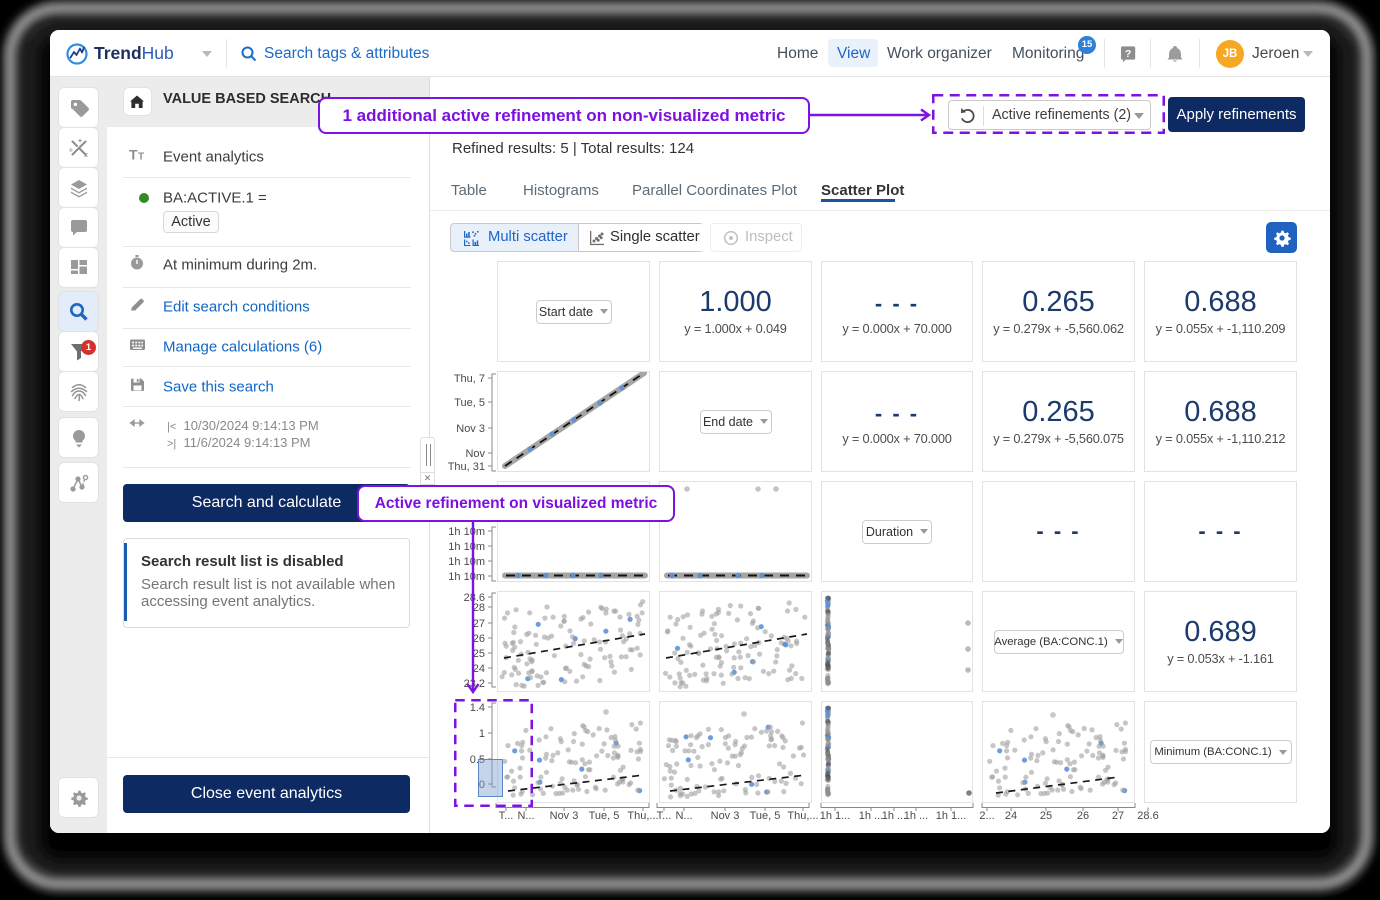  Describe the element at coordinates (477, 708) in the screenshot. I see `svg-text: 1.4` at that location.